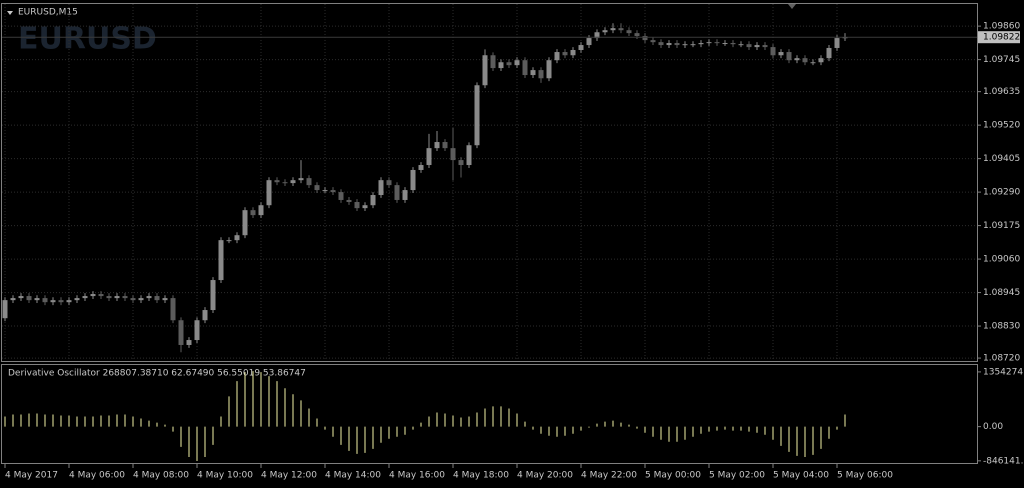 The image size is (1024, 488). What do you see at coordinates (545, 476) in the screenshot?
I see `x-tick-label: 4 May 20:00` at bounding box center [545, 476].